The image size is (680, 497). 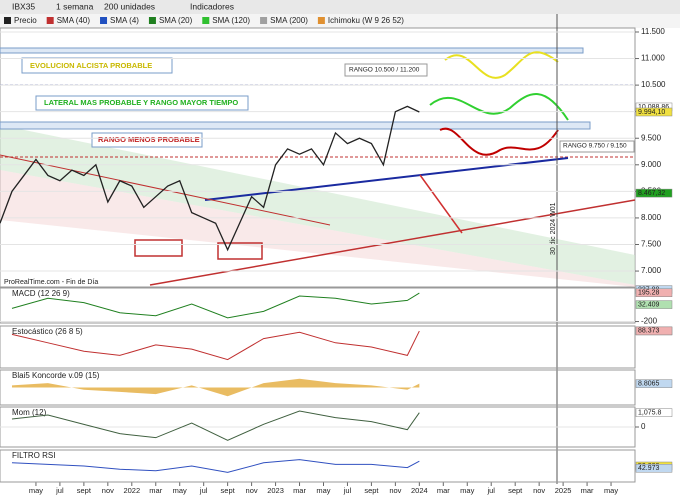 I want to click on value-tag-label: 42.973, so click(x=649, y=468).